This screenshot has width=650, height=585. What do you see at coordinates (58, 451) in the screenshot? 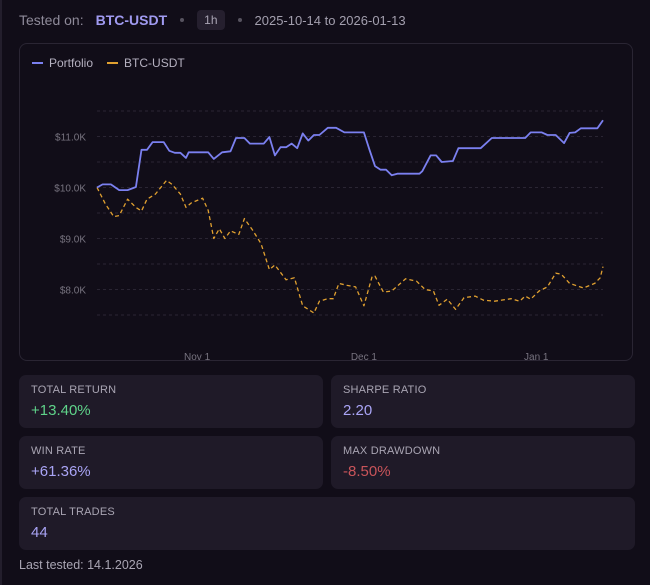
I see `stat-label: WIN RATE` at bounding box center [58, 451].